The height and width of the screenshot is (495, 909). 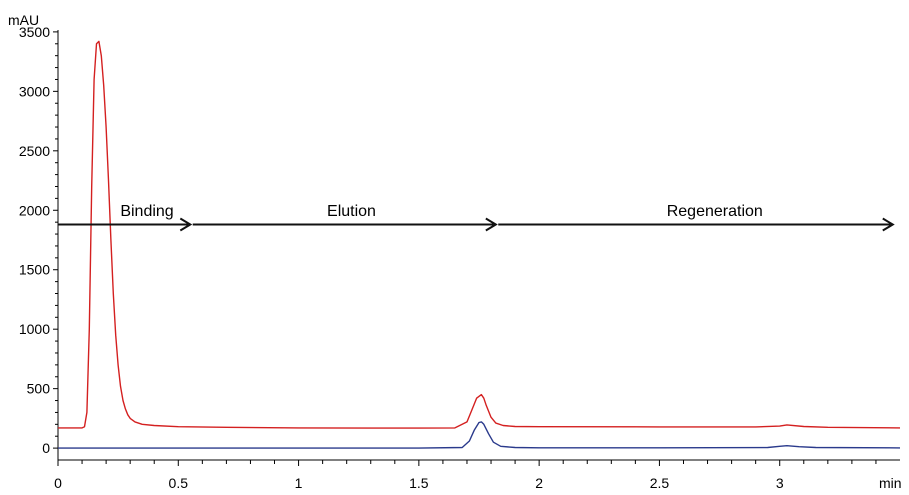 What do you see at coordinates (299, 483) in the screenshot?
I see `x-tick-label: 1` at bounding box center [299, 483].